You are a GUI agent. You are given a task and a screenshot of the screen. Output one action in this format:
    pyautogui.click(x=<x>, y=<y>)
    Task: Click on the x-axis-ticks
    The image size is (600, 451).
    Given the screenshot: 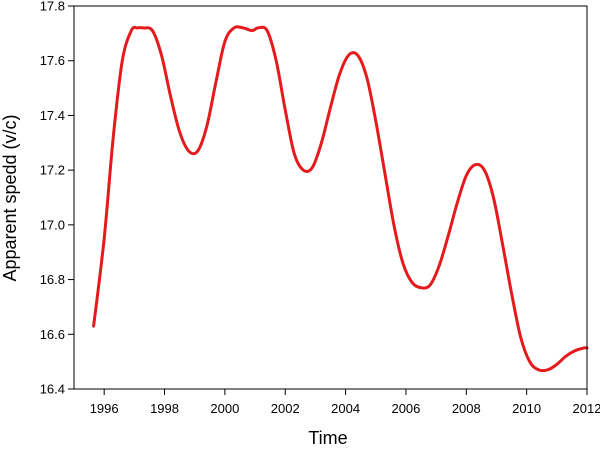 What is the action you would take?
    pyautogui.click(x=345, y=392)
    